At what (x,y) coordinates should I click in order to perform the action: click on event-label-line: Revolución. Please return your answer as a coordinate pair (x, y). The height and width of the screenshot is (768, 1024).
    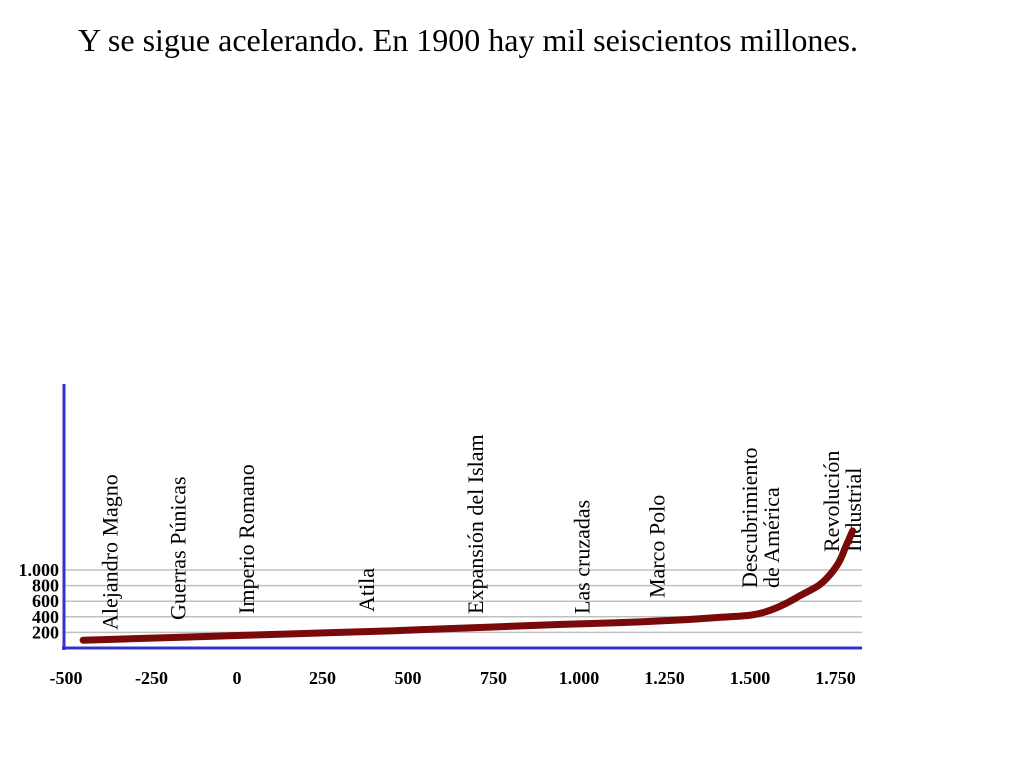
    Looking at the image, I should click on (831, 501).